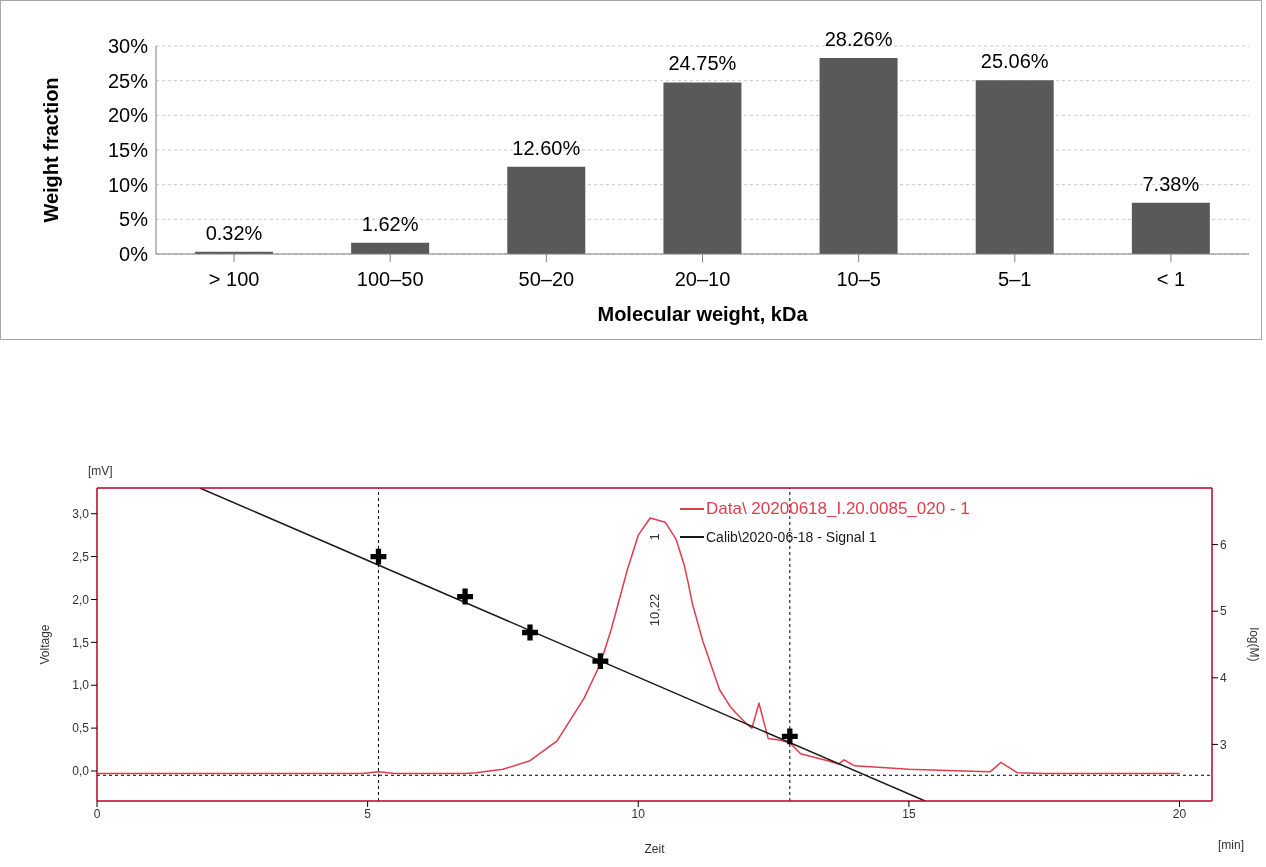  What do you see at coordinates (390, 223) in the screenshot?
I see `data-label: 1.62%` at bounding box center [390, 223].